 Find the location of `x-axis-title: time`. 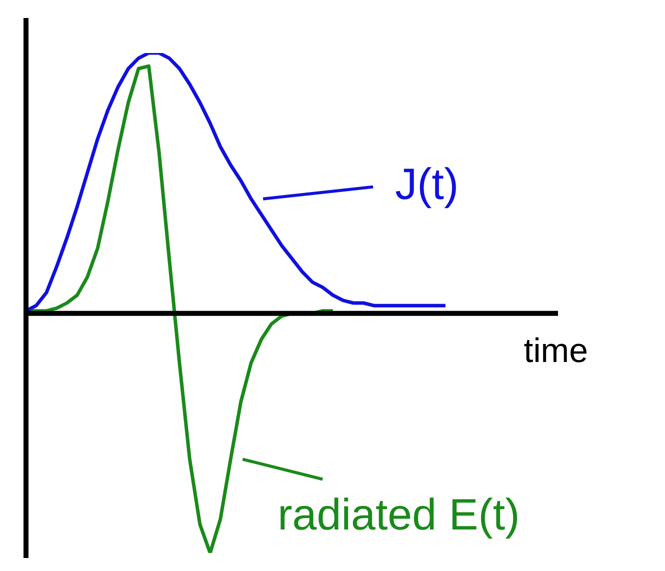

x-axis-title: time is located at coordinates (556, 351).